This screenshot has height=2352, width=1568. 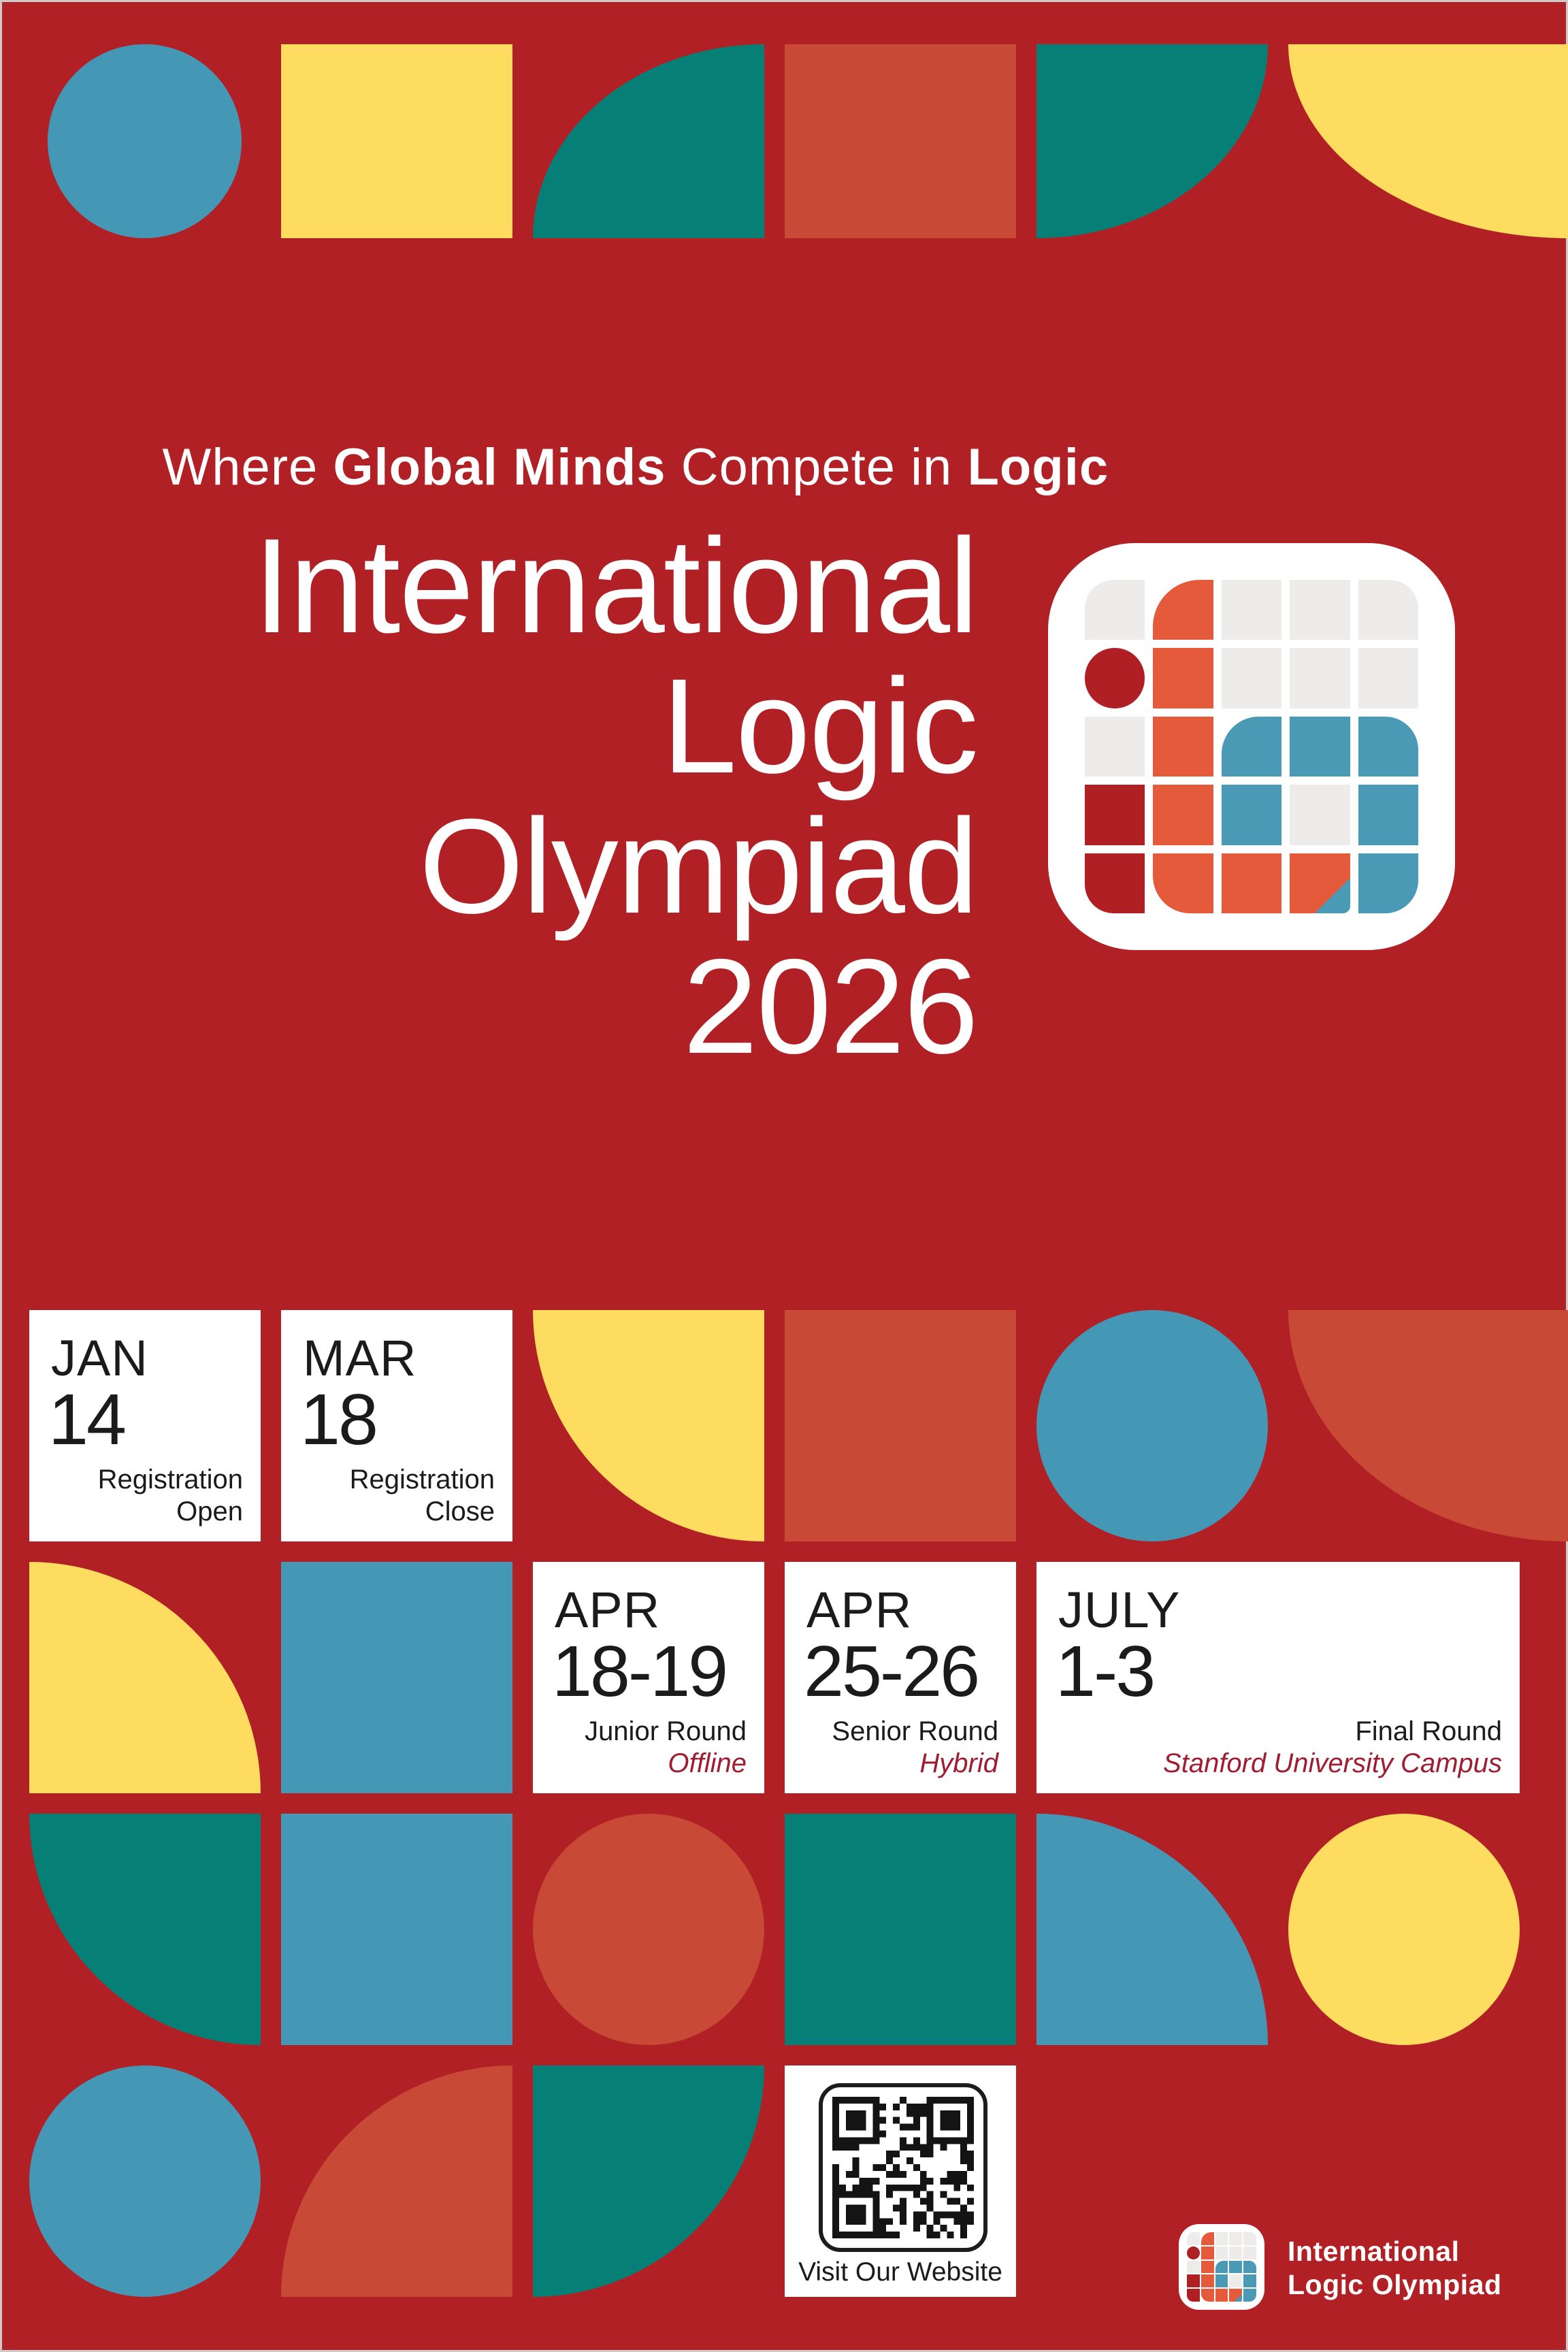 I want to click on event-note: Final Round, so click(x=1429, y=1731).